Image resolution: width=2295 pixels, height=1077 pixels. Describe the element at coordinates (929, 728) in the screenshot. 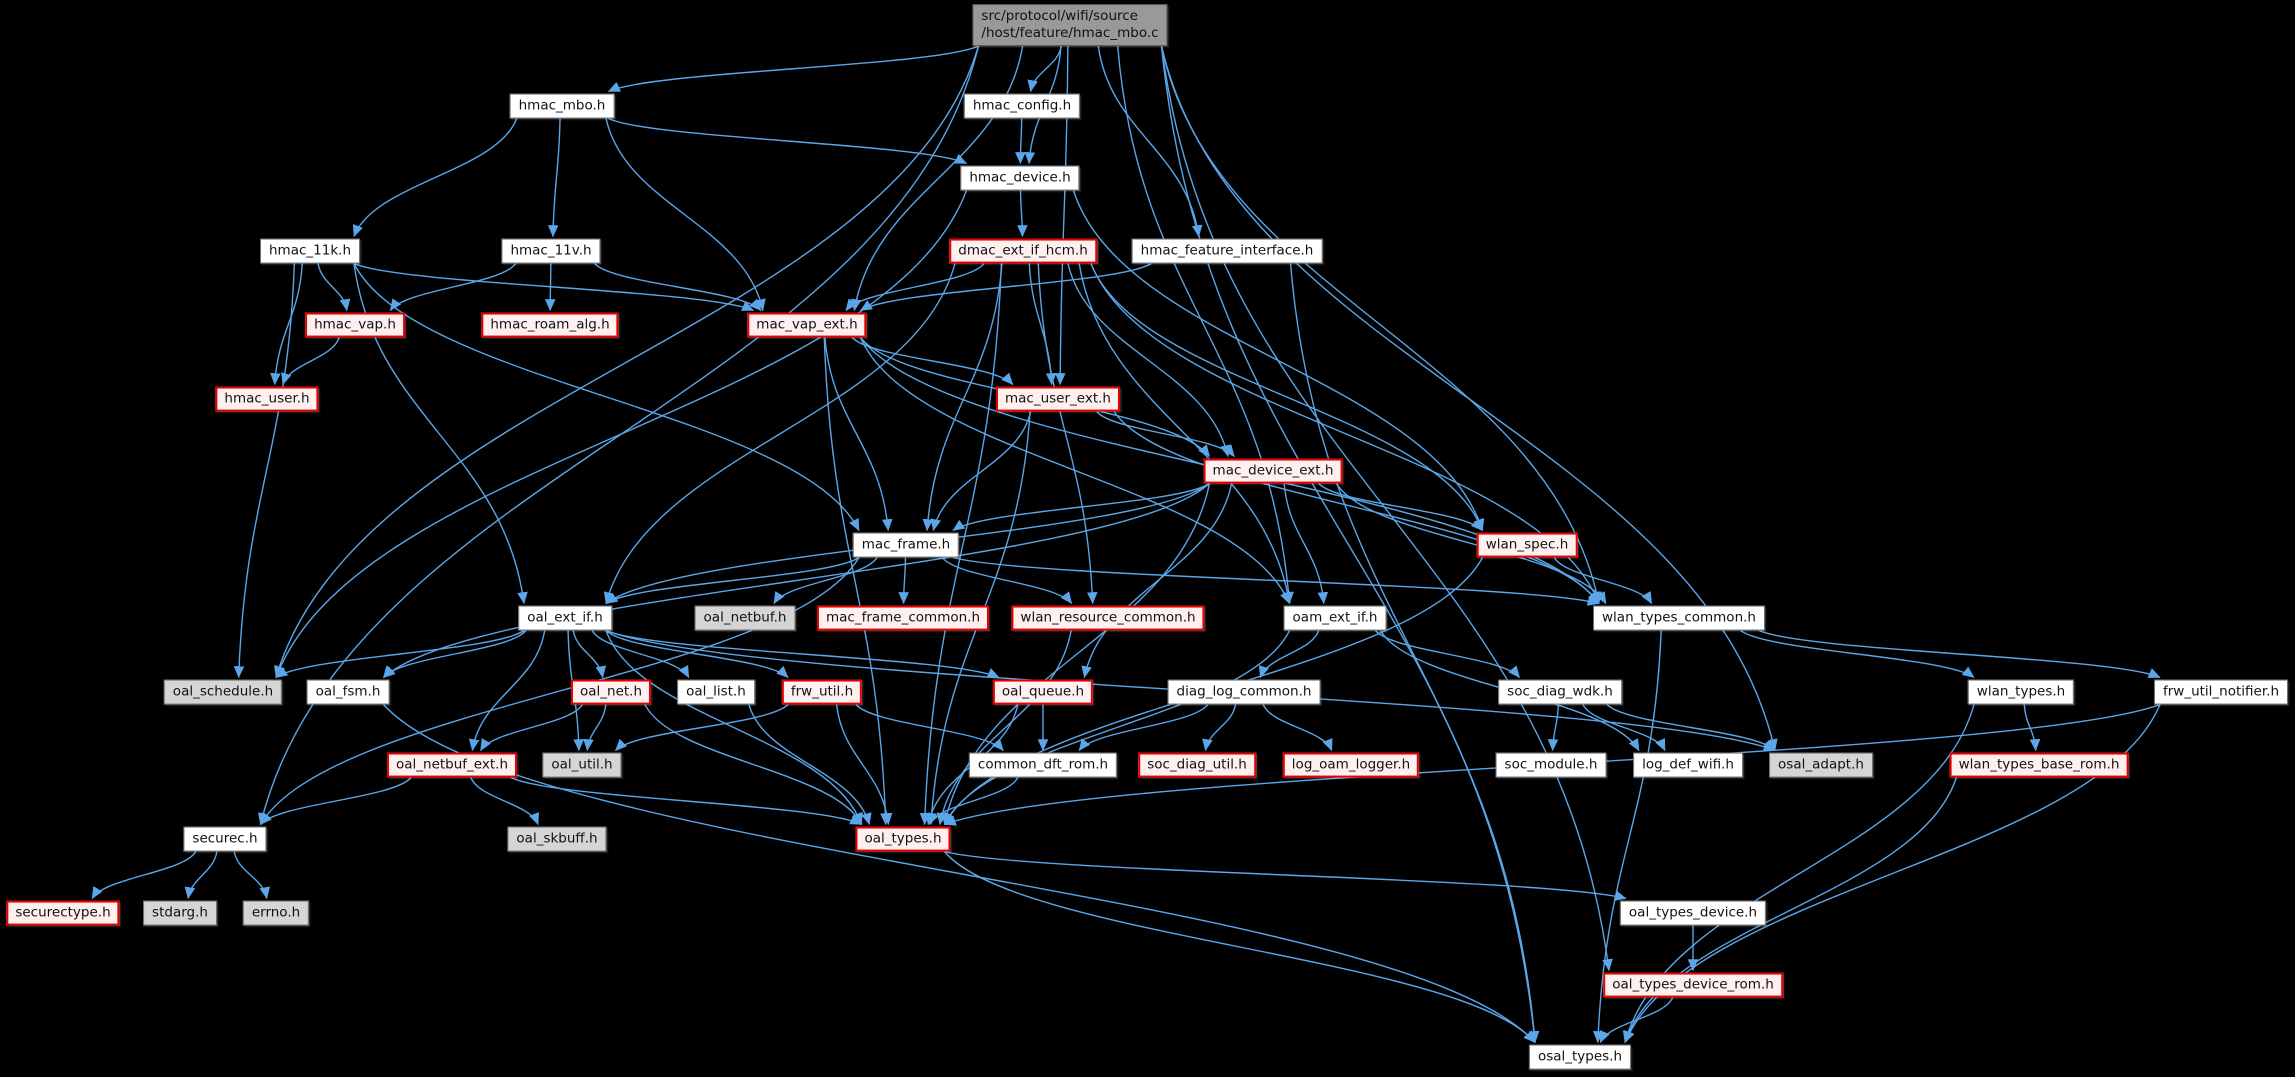

I see `edge-frw-util-h-to-common-dft-rom-h` at that location.